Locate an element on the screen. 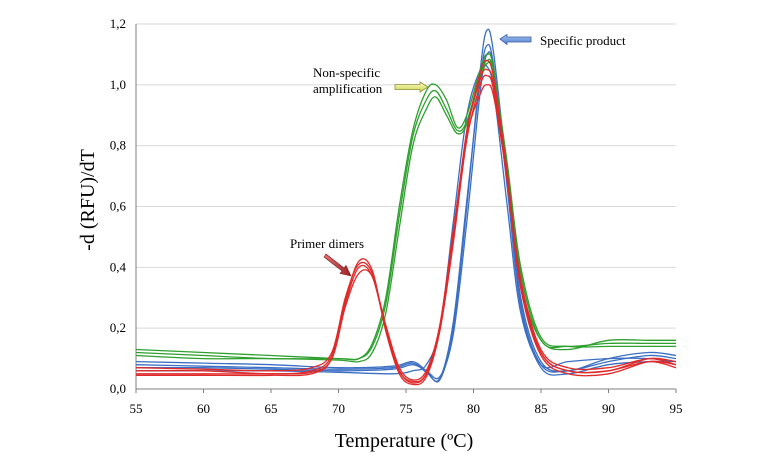 Image resolution: width=780 pixels, height=475 pixels. y-tick-label: 0,2 is located at coordinates (118, 327).